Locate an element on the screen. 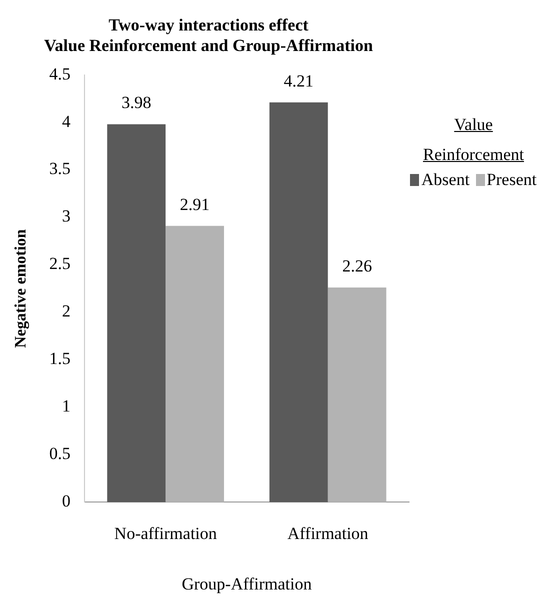 This screenshot has width=542, height=607. y-tick-label: 4 is located at coordinates (66, 121).